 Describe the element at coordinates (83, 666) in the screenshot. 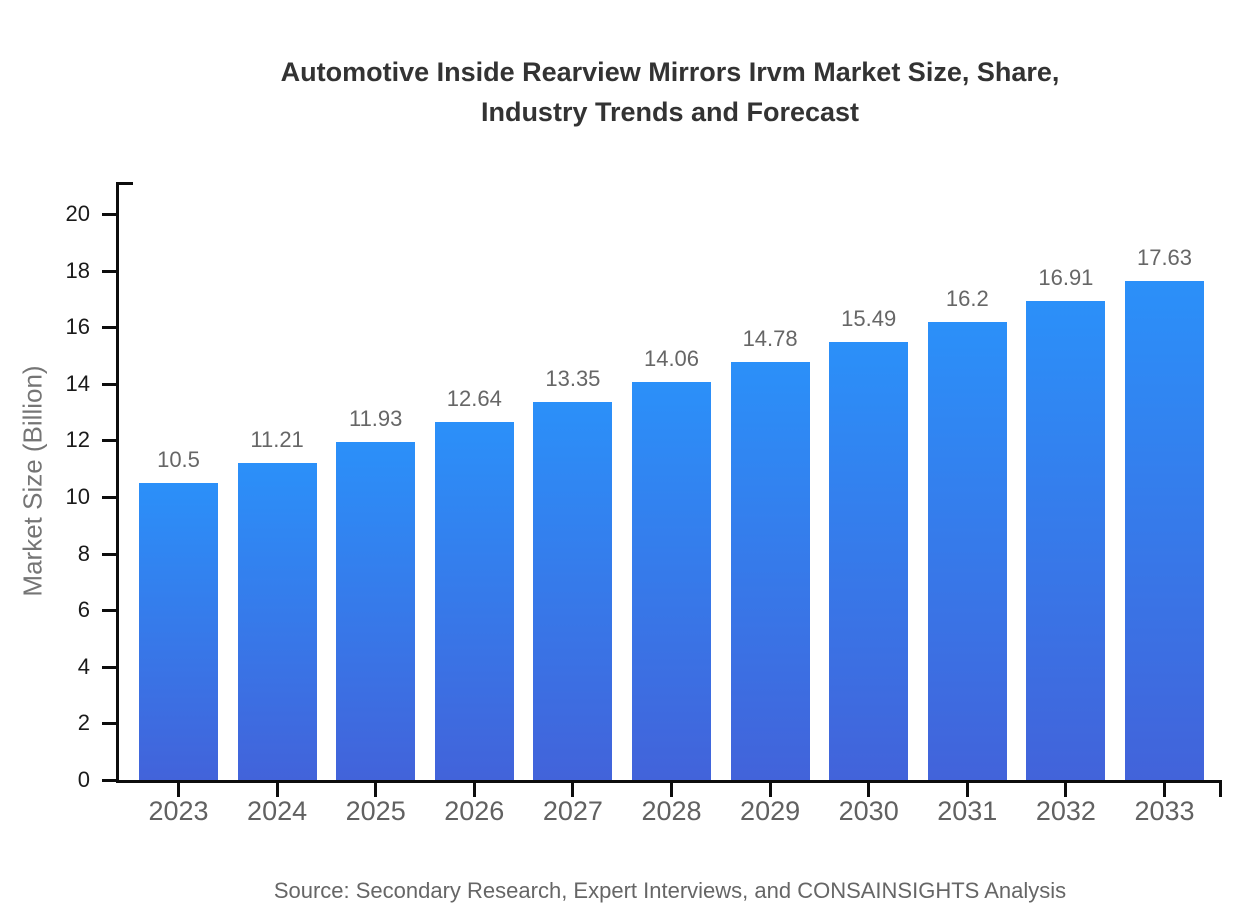

I see `y-tick-label: 4` at that location.